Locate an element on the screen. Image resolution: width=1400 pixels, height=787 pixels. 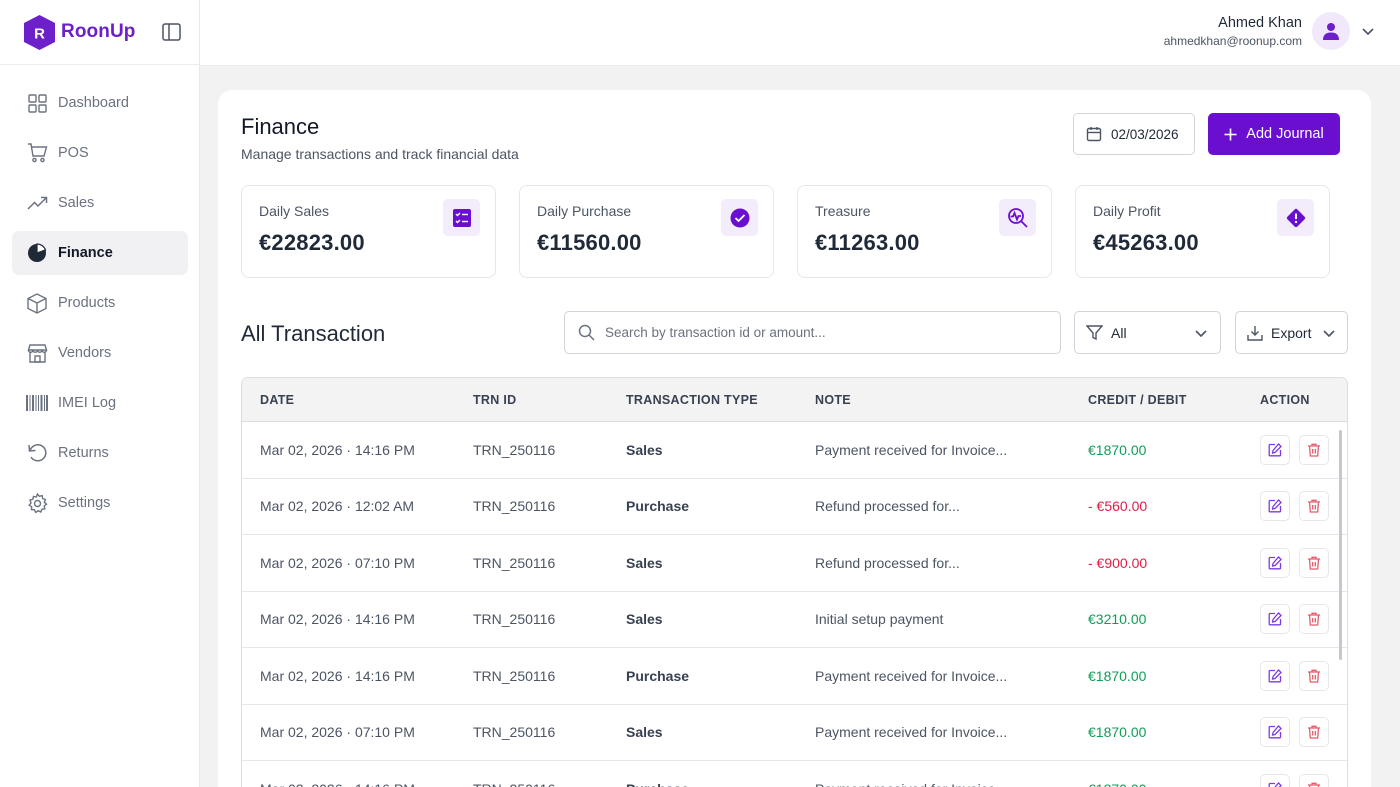
undo-icon is located at coordinates (37, 453).